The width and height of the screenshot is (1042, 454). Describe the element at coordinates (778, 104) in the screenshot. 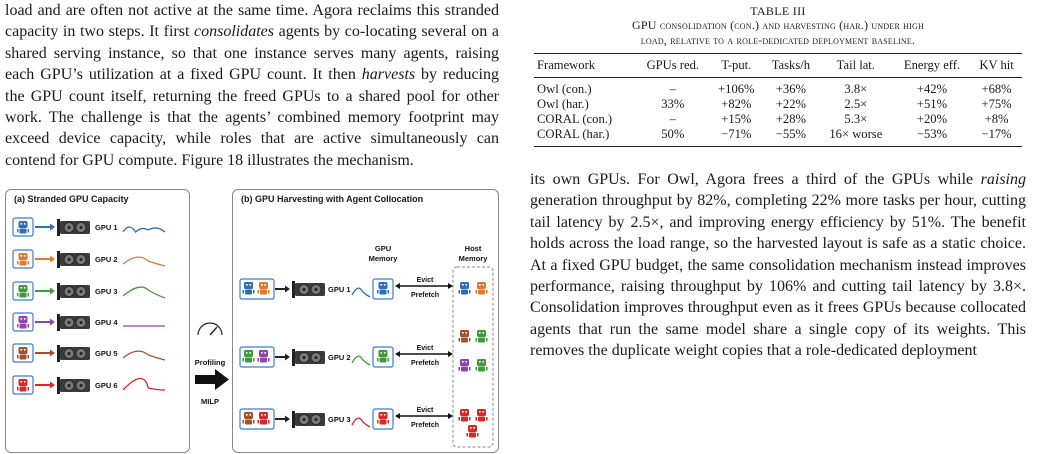

I see `table-row: Owl (har.) 33% +82% +22% 2.5× +51% +75%` at that location.